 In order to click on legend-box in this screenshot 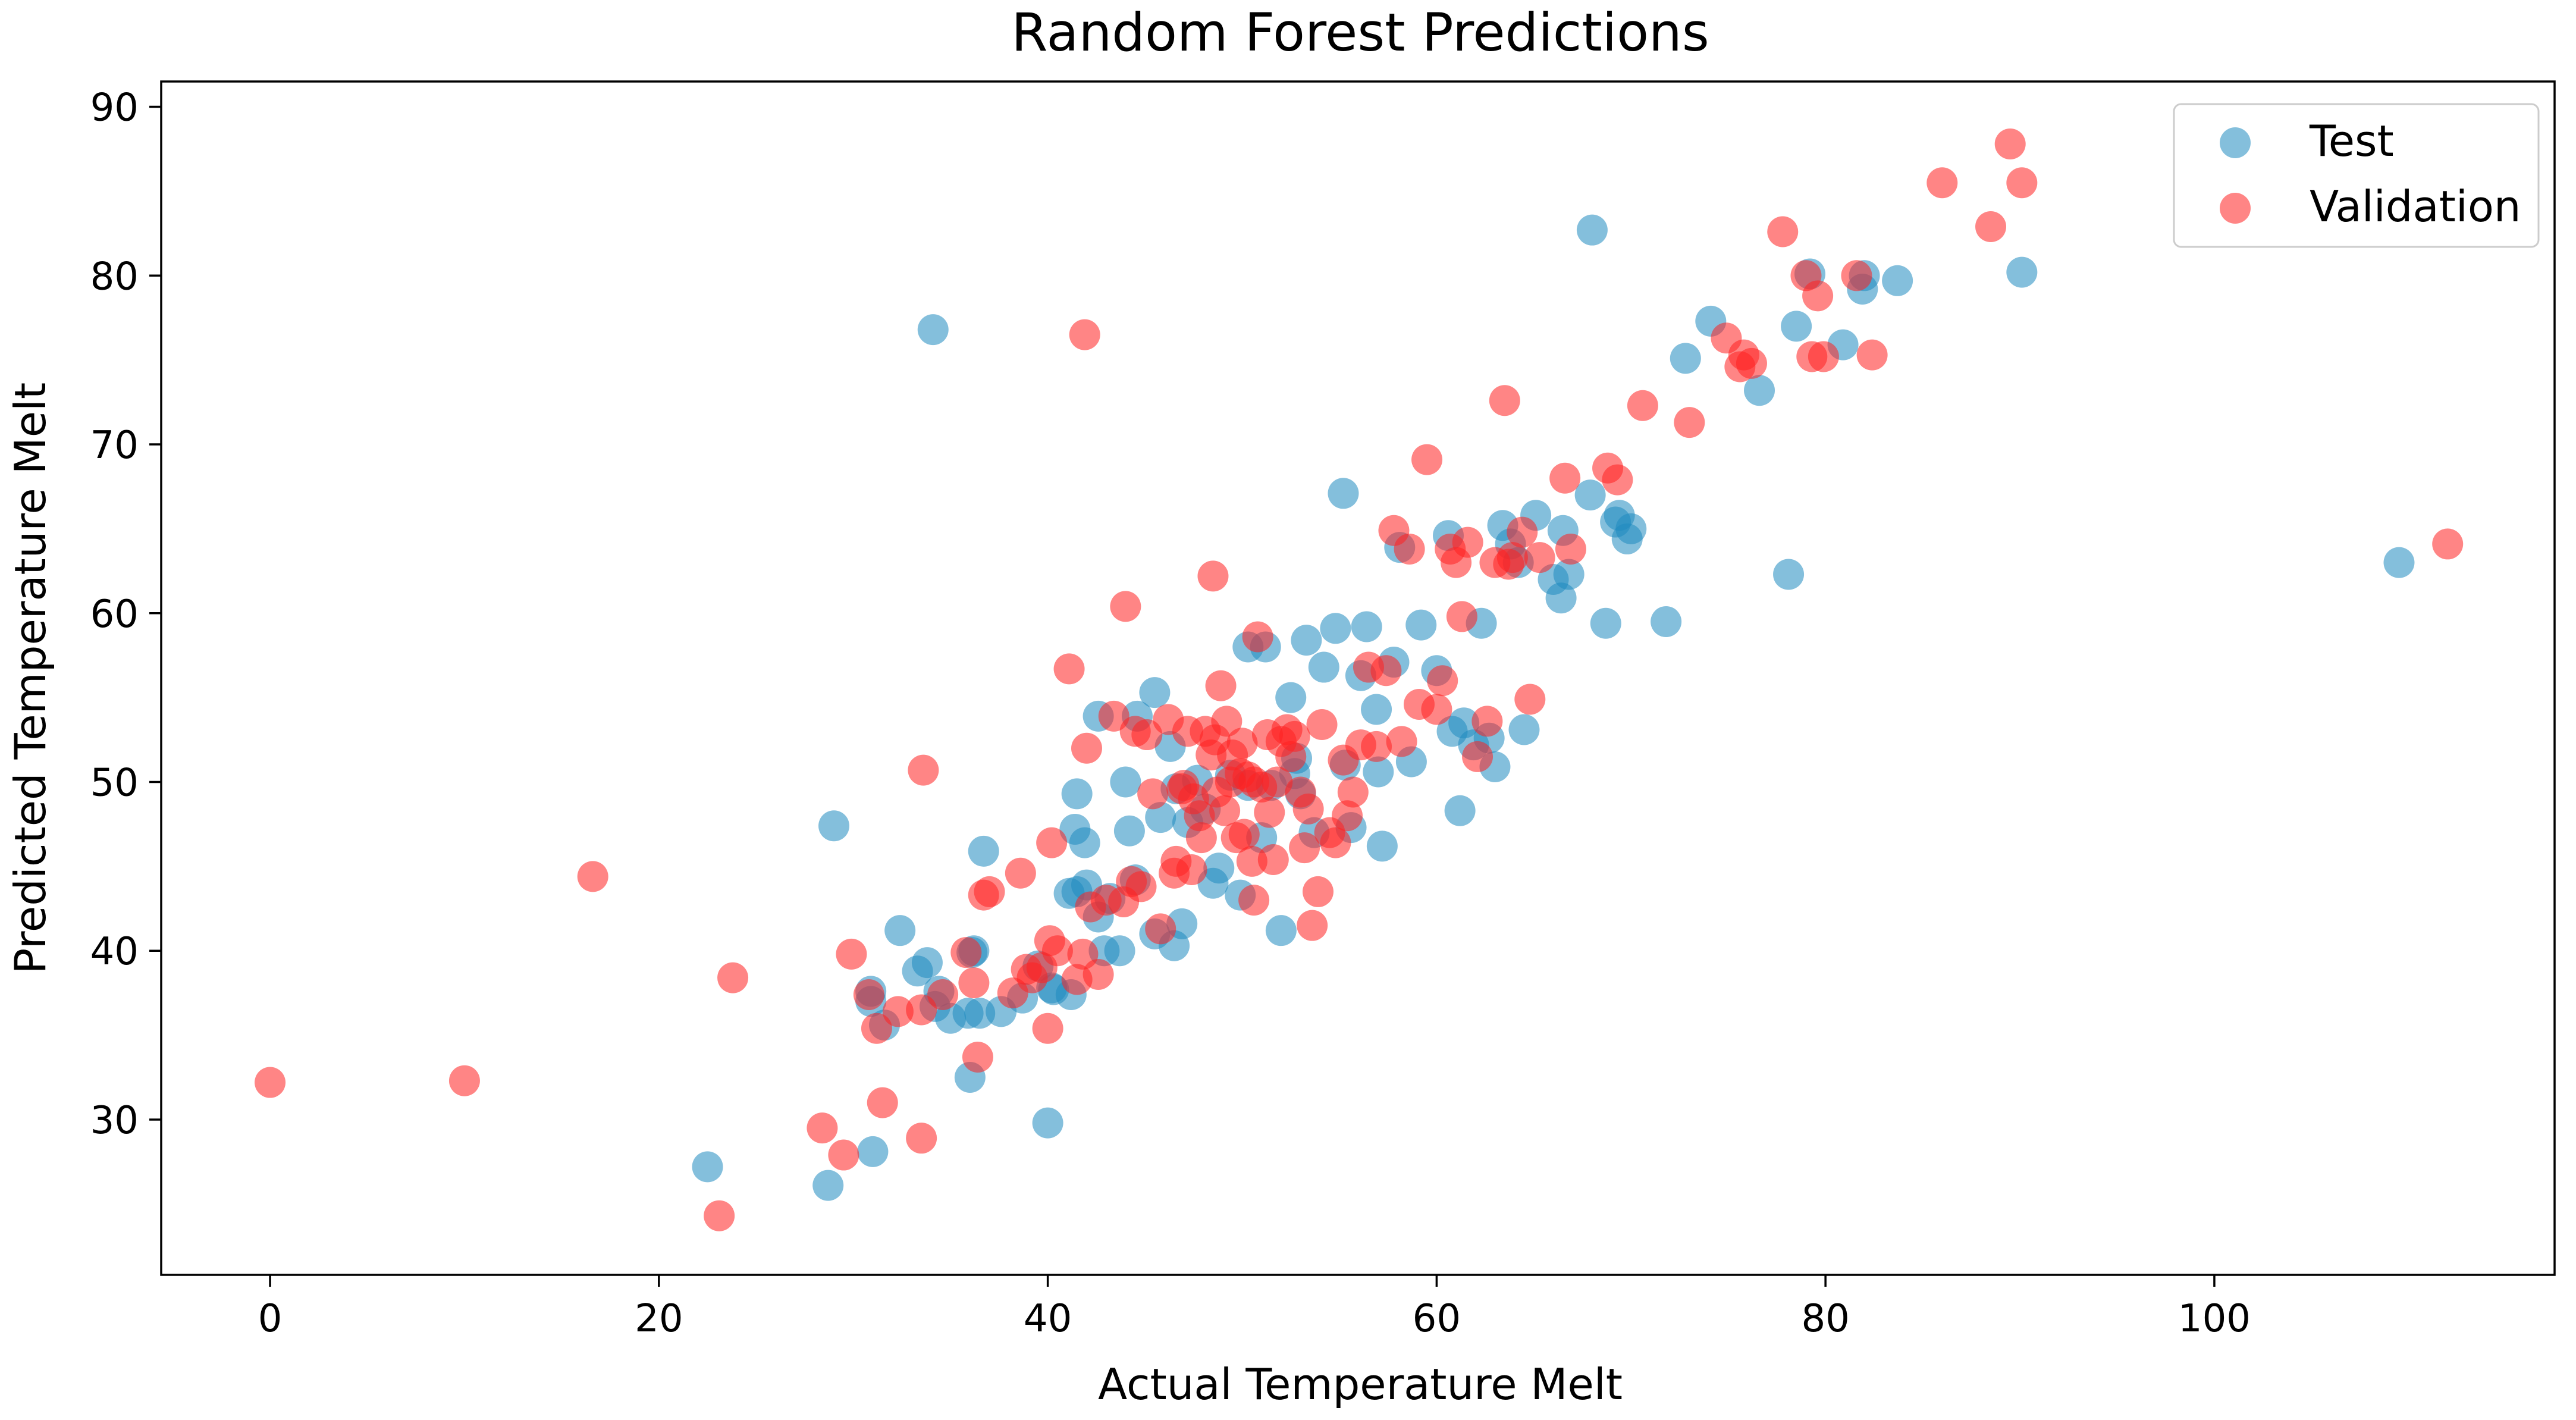, I will do `click(2356, 175)`.